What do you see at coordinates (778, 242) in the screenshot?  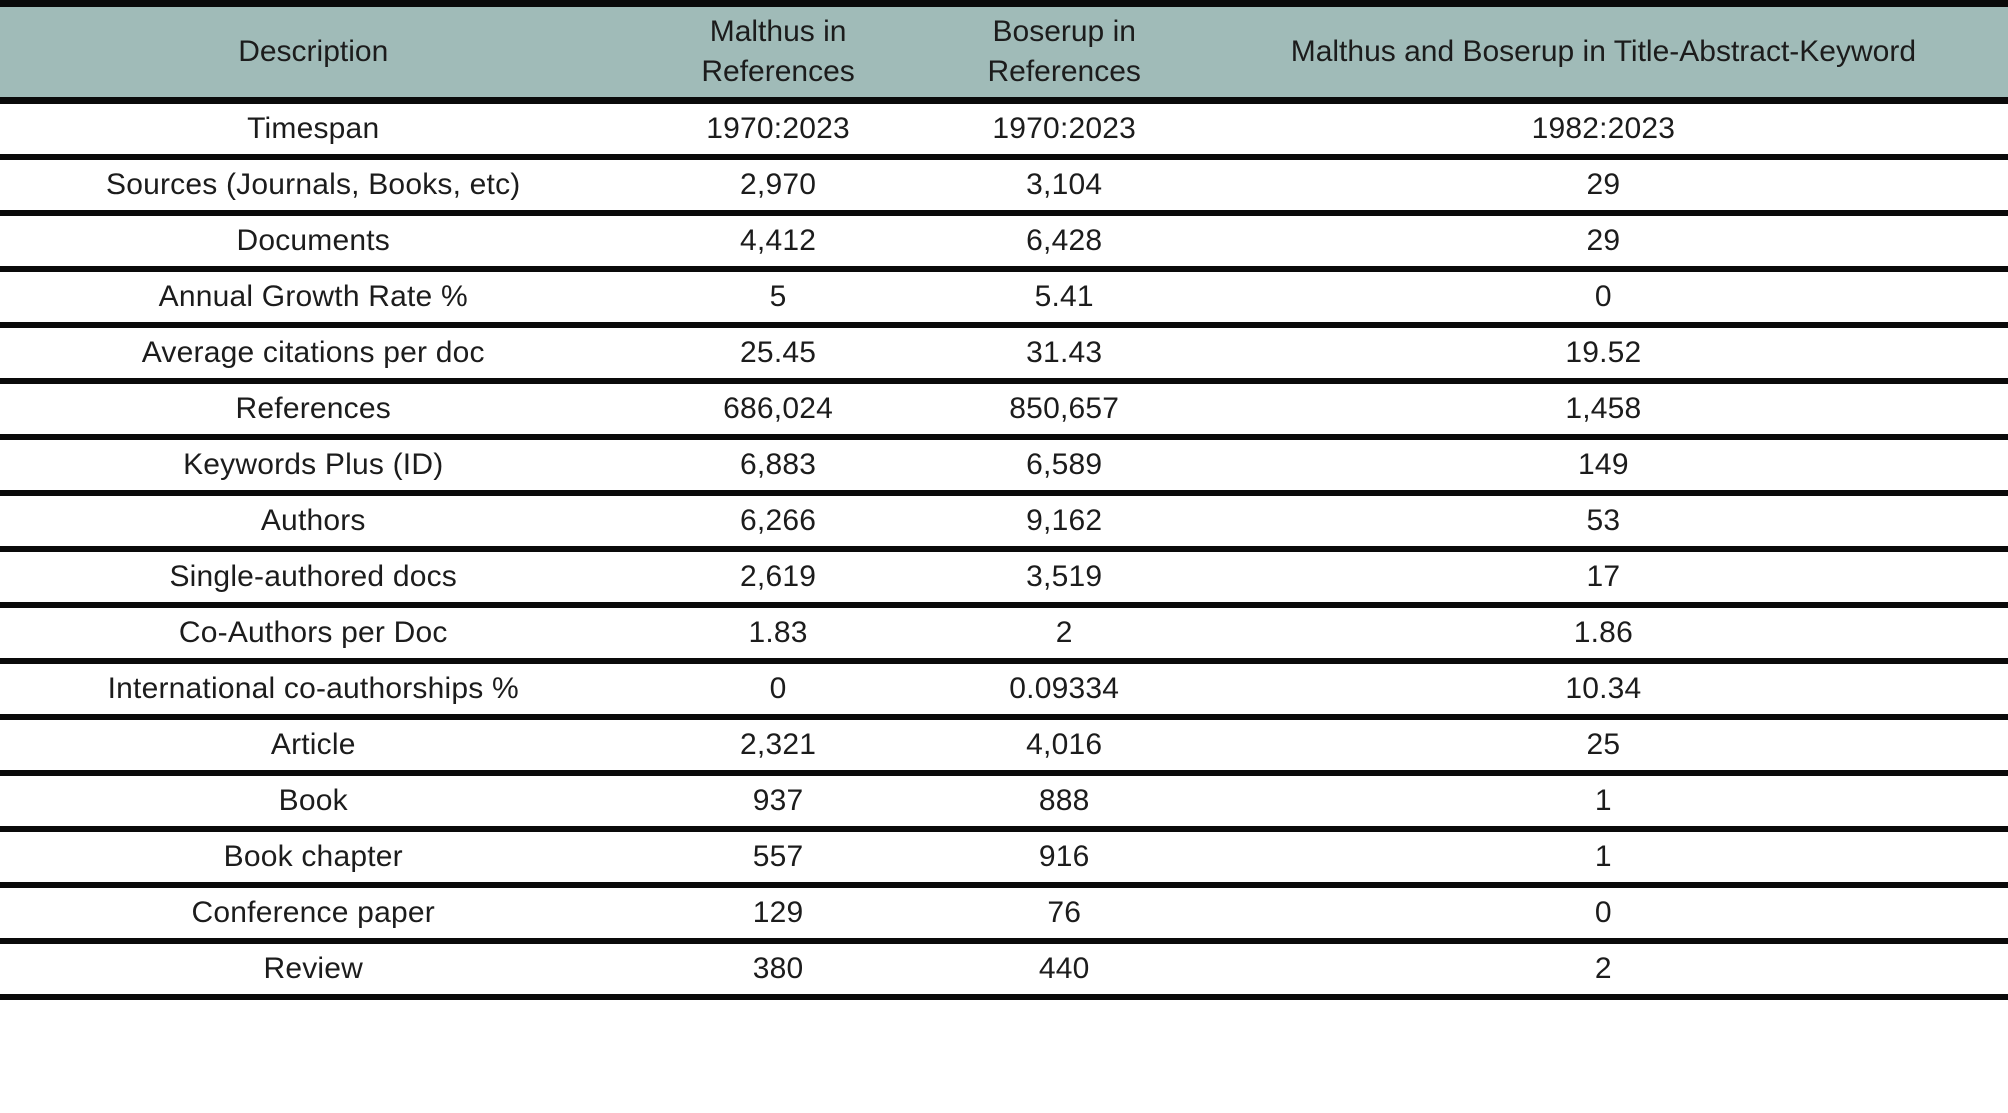 I see `cell-malthus: 4,412` at bounding box center [778, 242].